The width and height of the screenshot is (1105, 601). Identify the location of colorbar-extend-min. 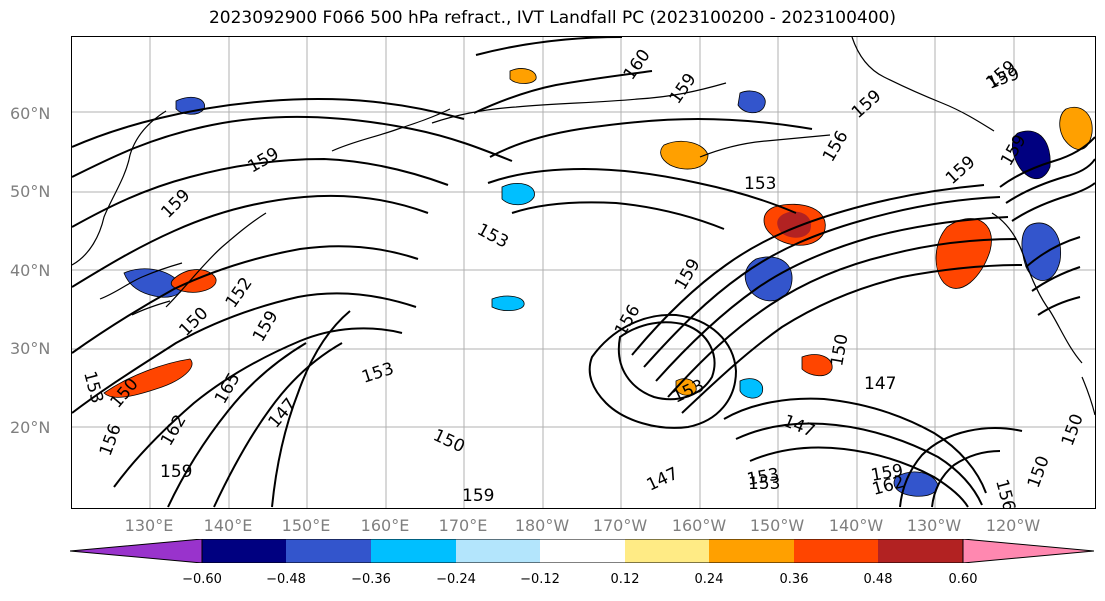
(136, 551).